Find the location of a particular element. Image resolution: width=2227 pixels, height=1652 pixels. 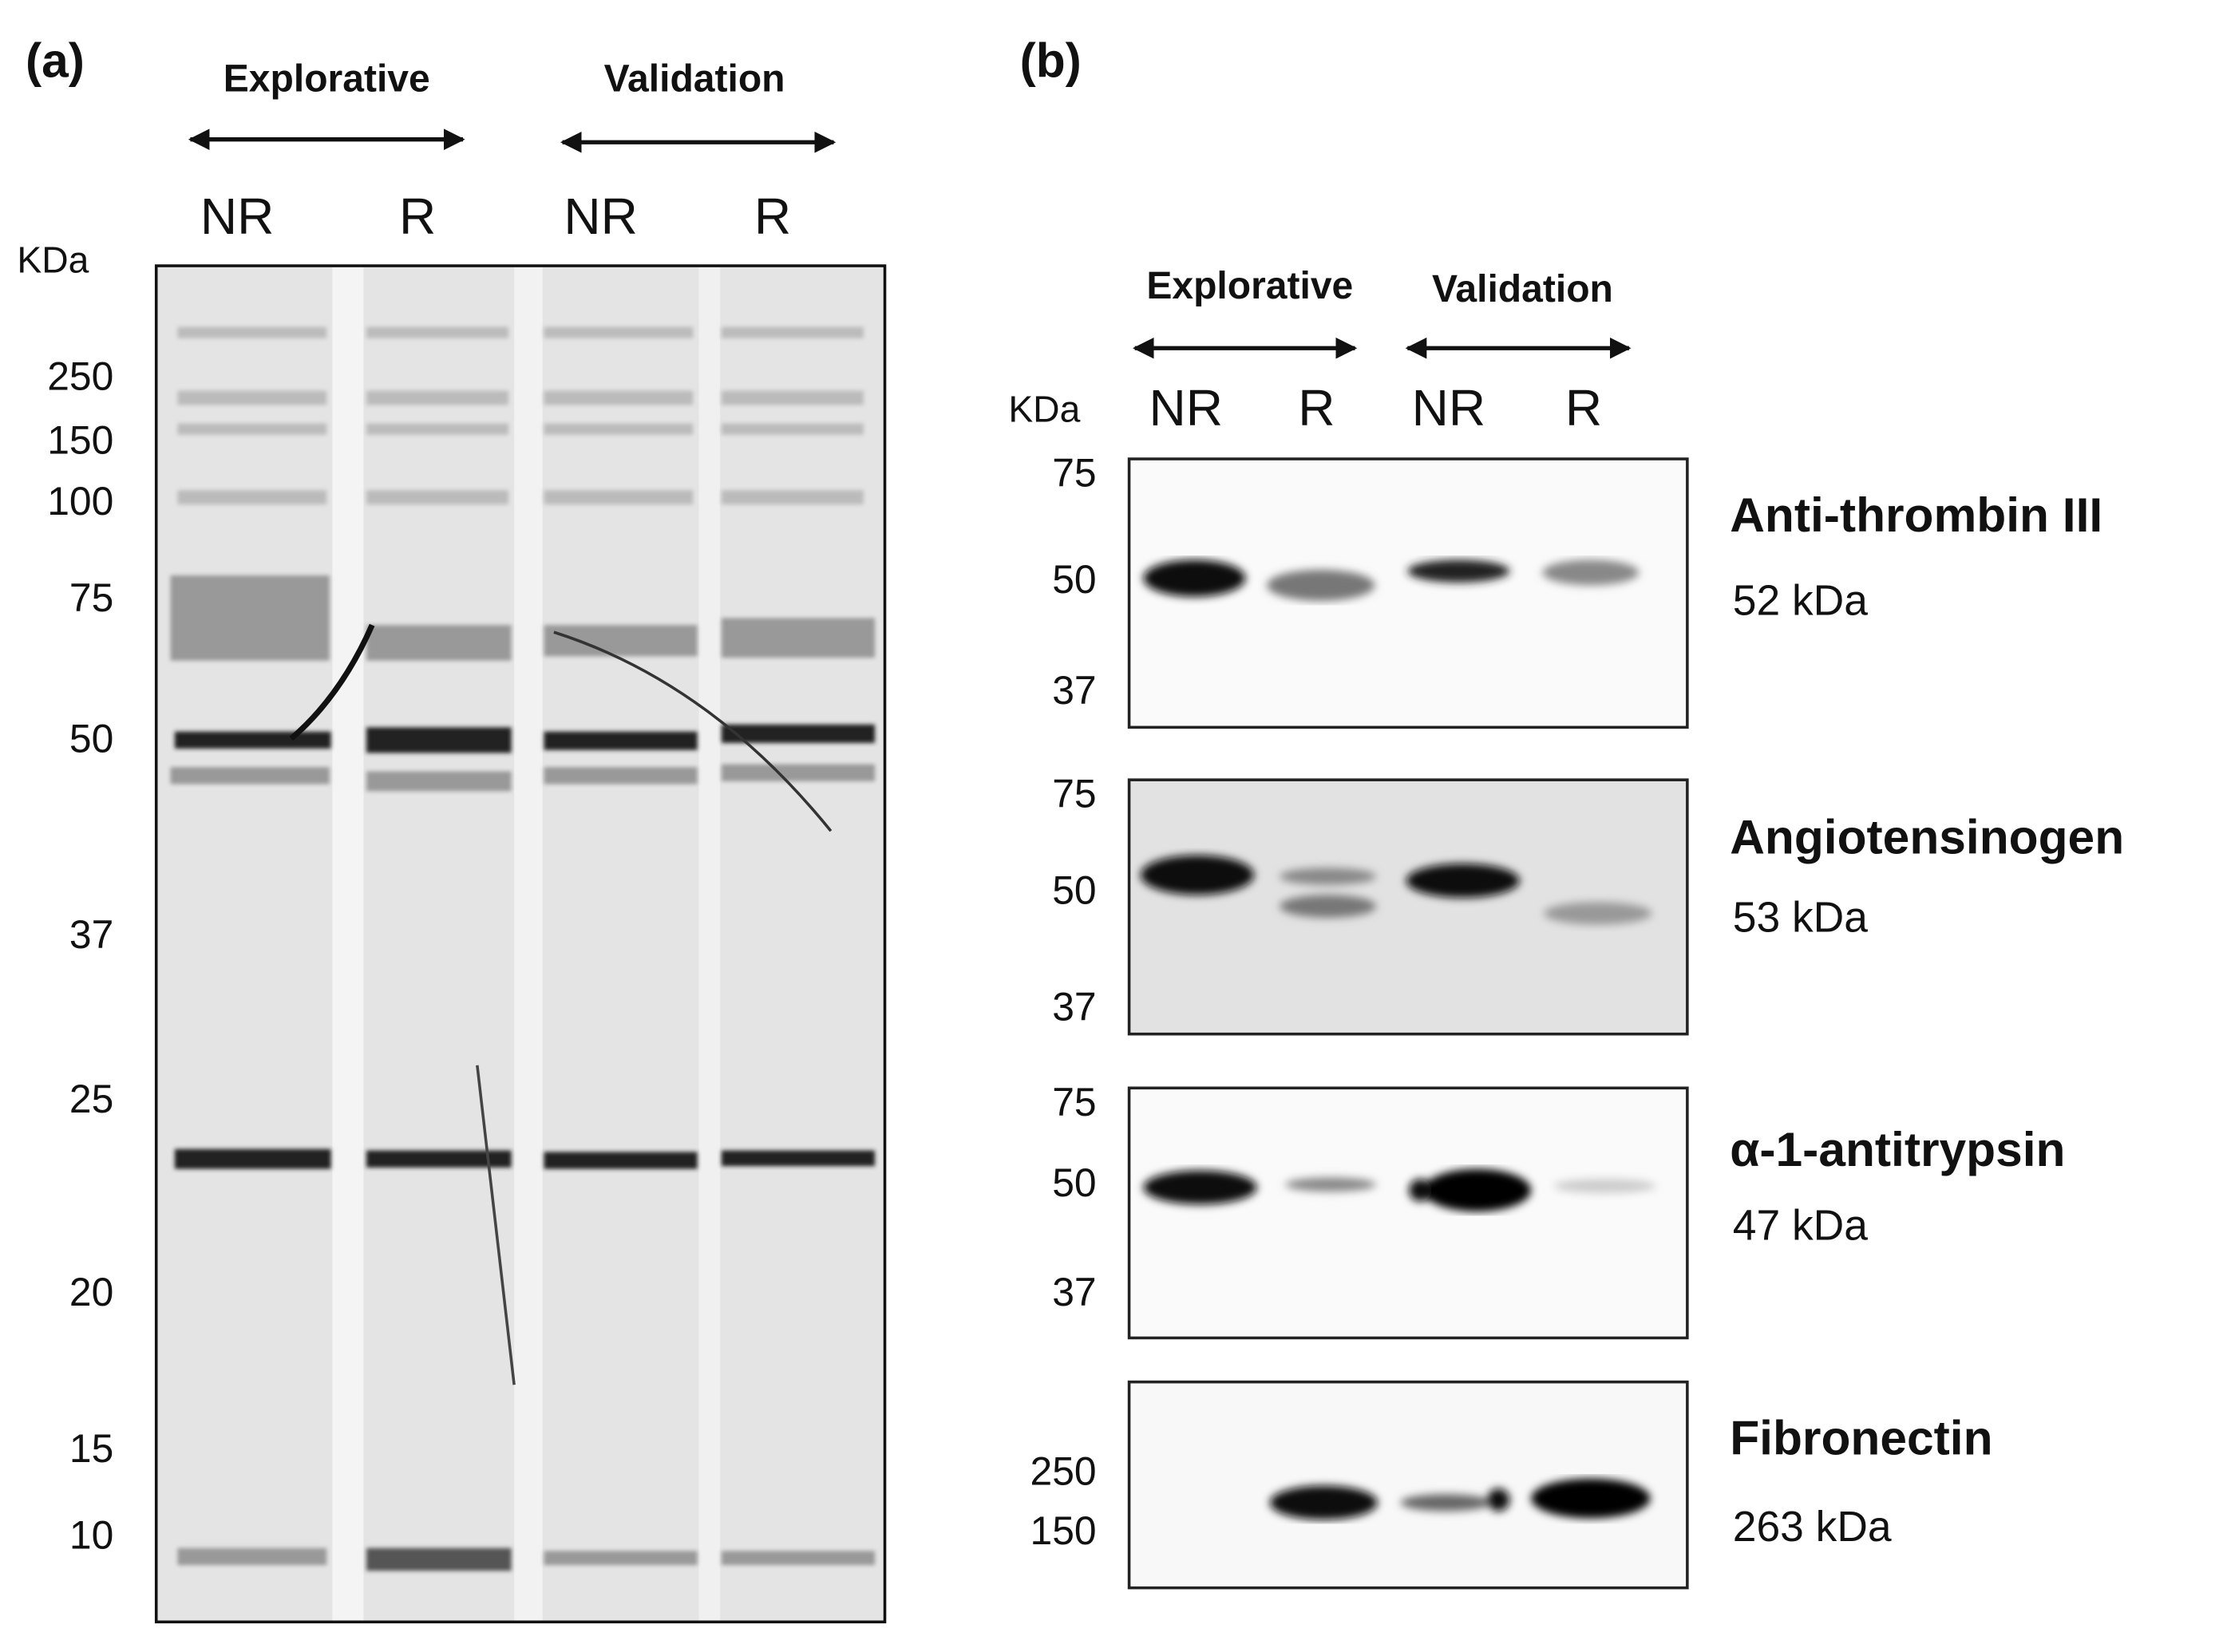

marker-label: 100 is located at coordinates (80, 502).